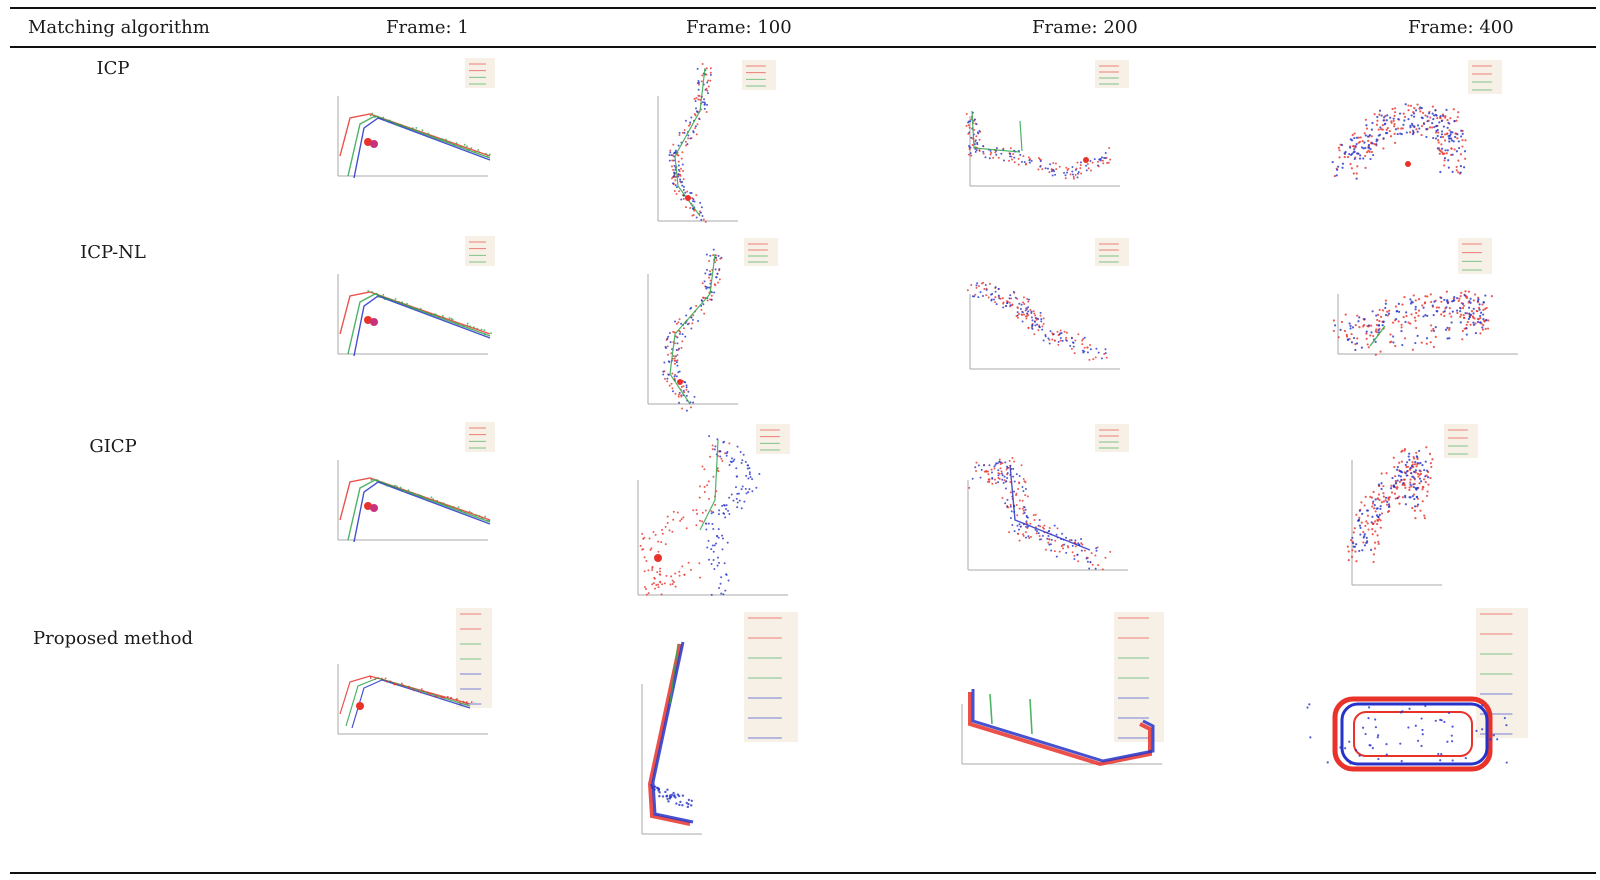 The width and height of the screenshot is (1600, 880). What do you see at coordinates (113, 68) in the screenshot?
I see `row-label-icp: ICP` at bounding box center [113, 68].